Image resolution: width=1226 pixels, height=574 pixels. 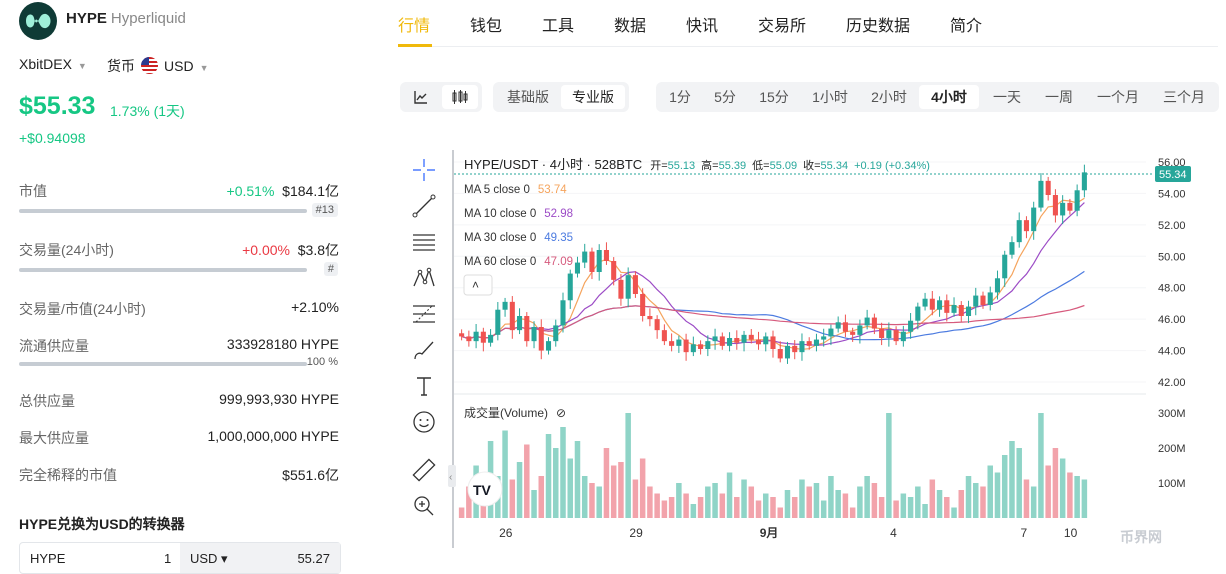 What do you see at coordinates (322, 362) in the screenshot?
I see `circulating-supply-pct: 100 %` at bounding box center [322, 362].